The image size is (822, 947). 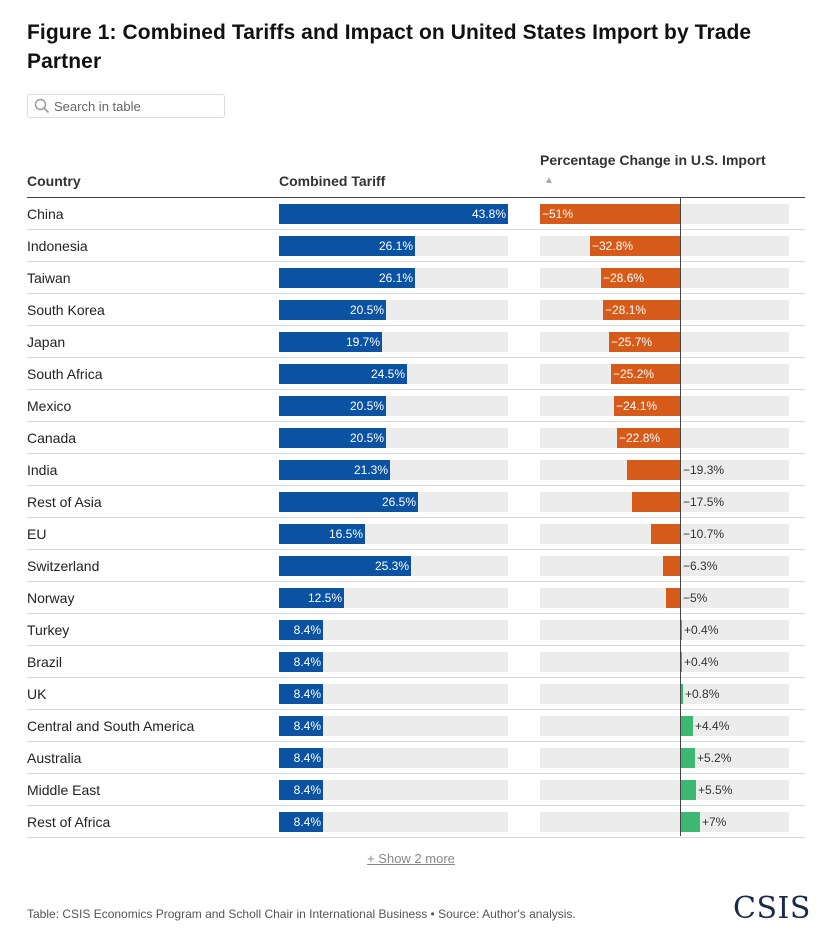 What do you see at coordinates (324, 598) in the screenshot?
I see `tariff-label: 12.5%` at bounding box center [324, 598].